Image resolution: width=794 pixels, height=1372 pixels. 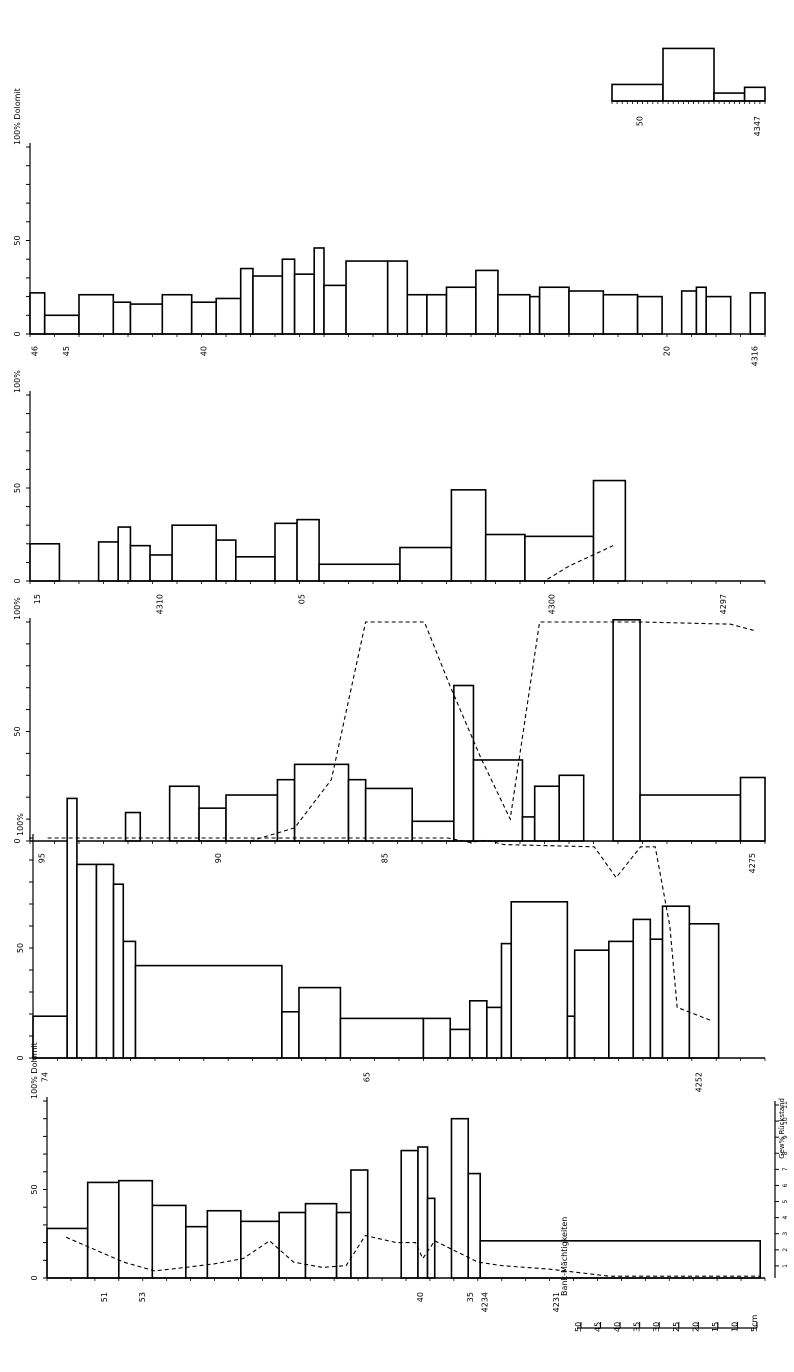 I want to click on y2-tick-label: 1, so click(x=785, y=1266).